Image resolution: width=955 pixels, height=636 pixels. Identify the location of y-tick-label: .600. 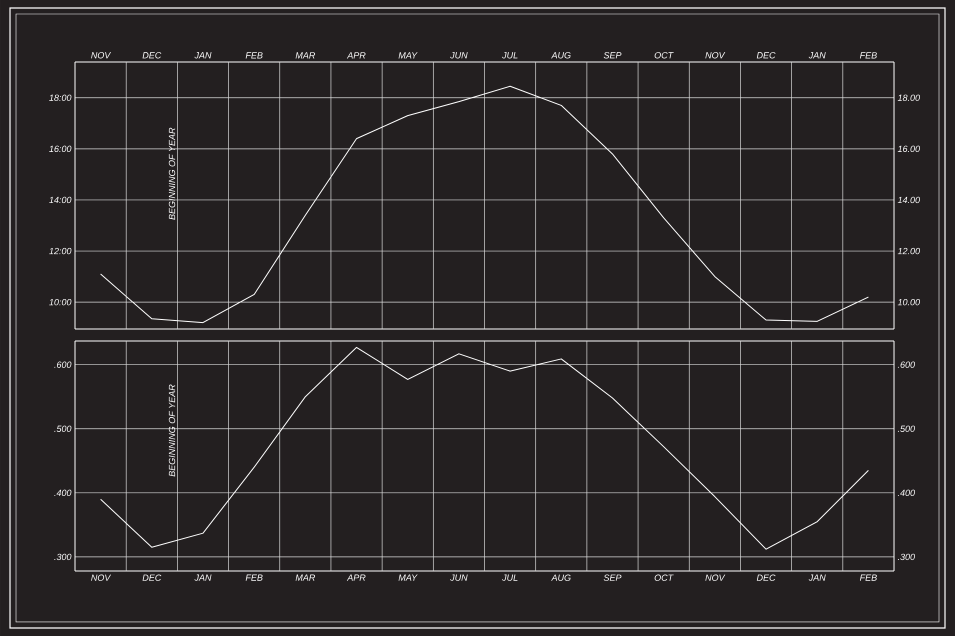
(63, 365).